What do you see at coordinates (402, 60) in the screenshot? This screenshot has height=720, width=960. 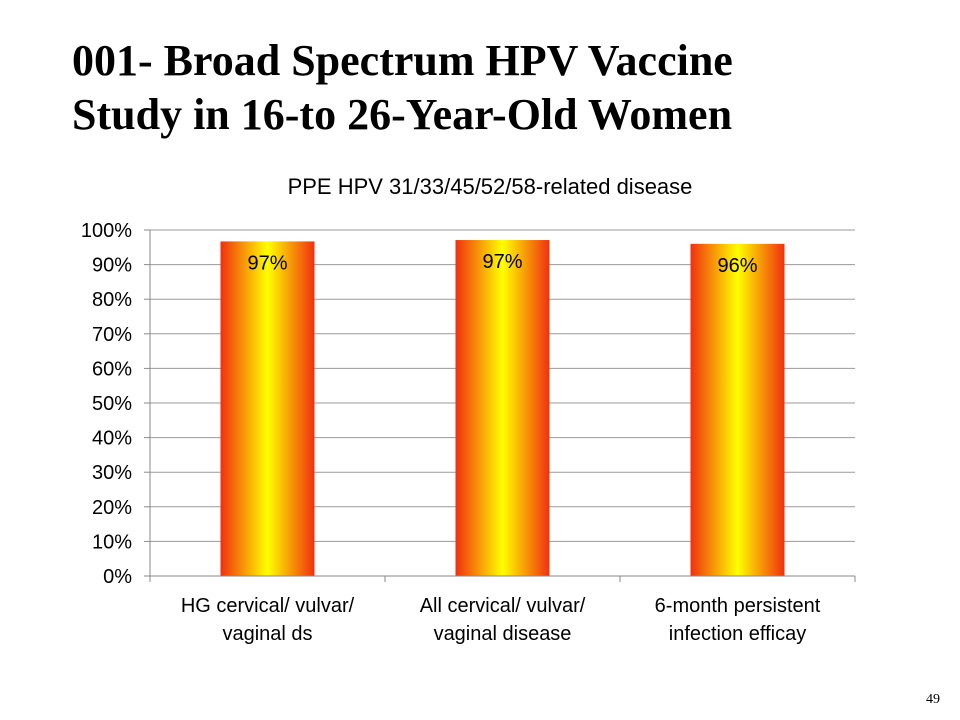 I see `slide-title-line-1: 001- Broad Spectrum HPV Vaccine` at bounding box center [402, 60].